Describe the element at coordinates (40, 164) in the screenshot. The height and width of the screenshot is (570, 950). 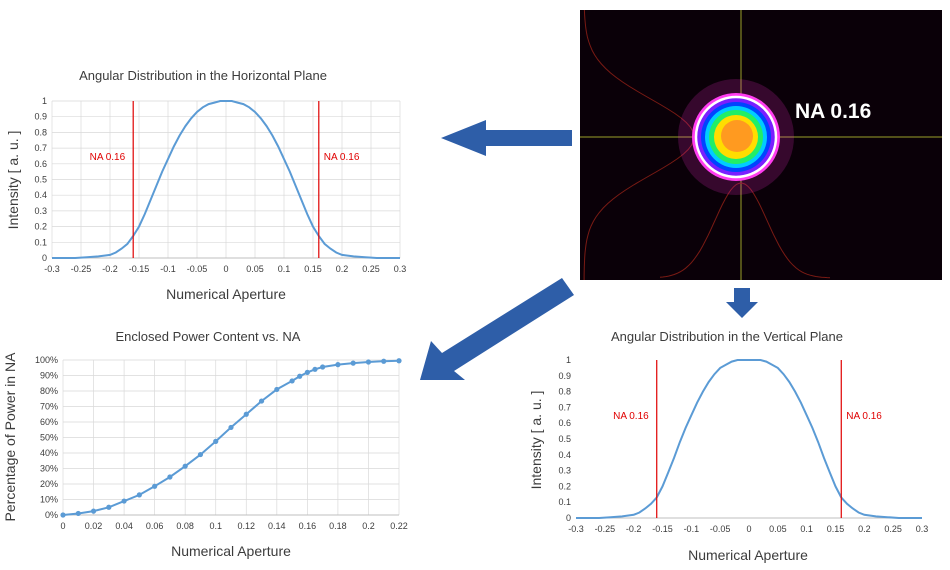
I see `y-tick-label: 0.6` at that location.